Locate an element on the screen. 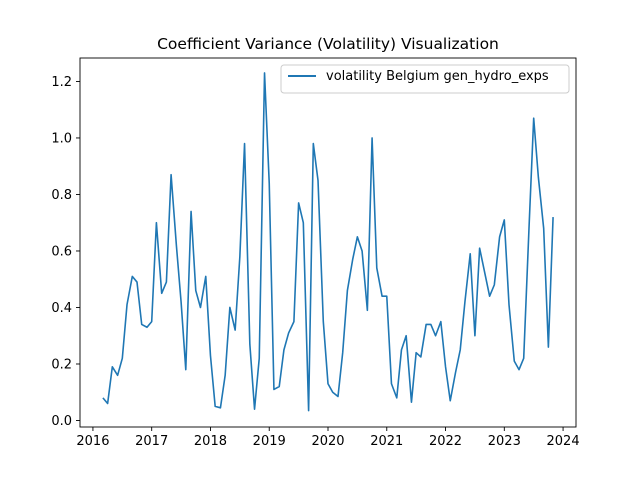 The height and width of the screenshot is (480, 640). y-tick-label: 0.4 is located at coordinates (61, 308).